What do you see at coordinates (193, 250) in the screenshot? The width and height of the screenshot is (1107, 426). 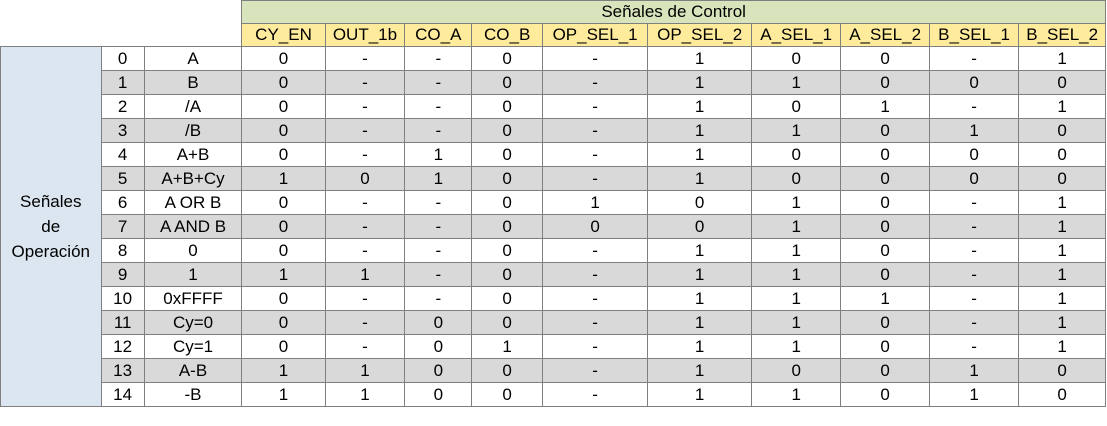 I see `operation-cell: 0` at bounding box center [193, 250].